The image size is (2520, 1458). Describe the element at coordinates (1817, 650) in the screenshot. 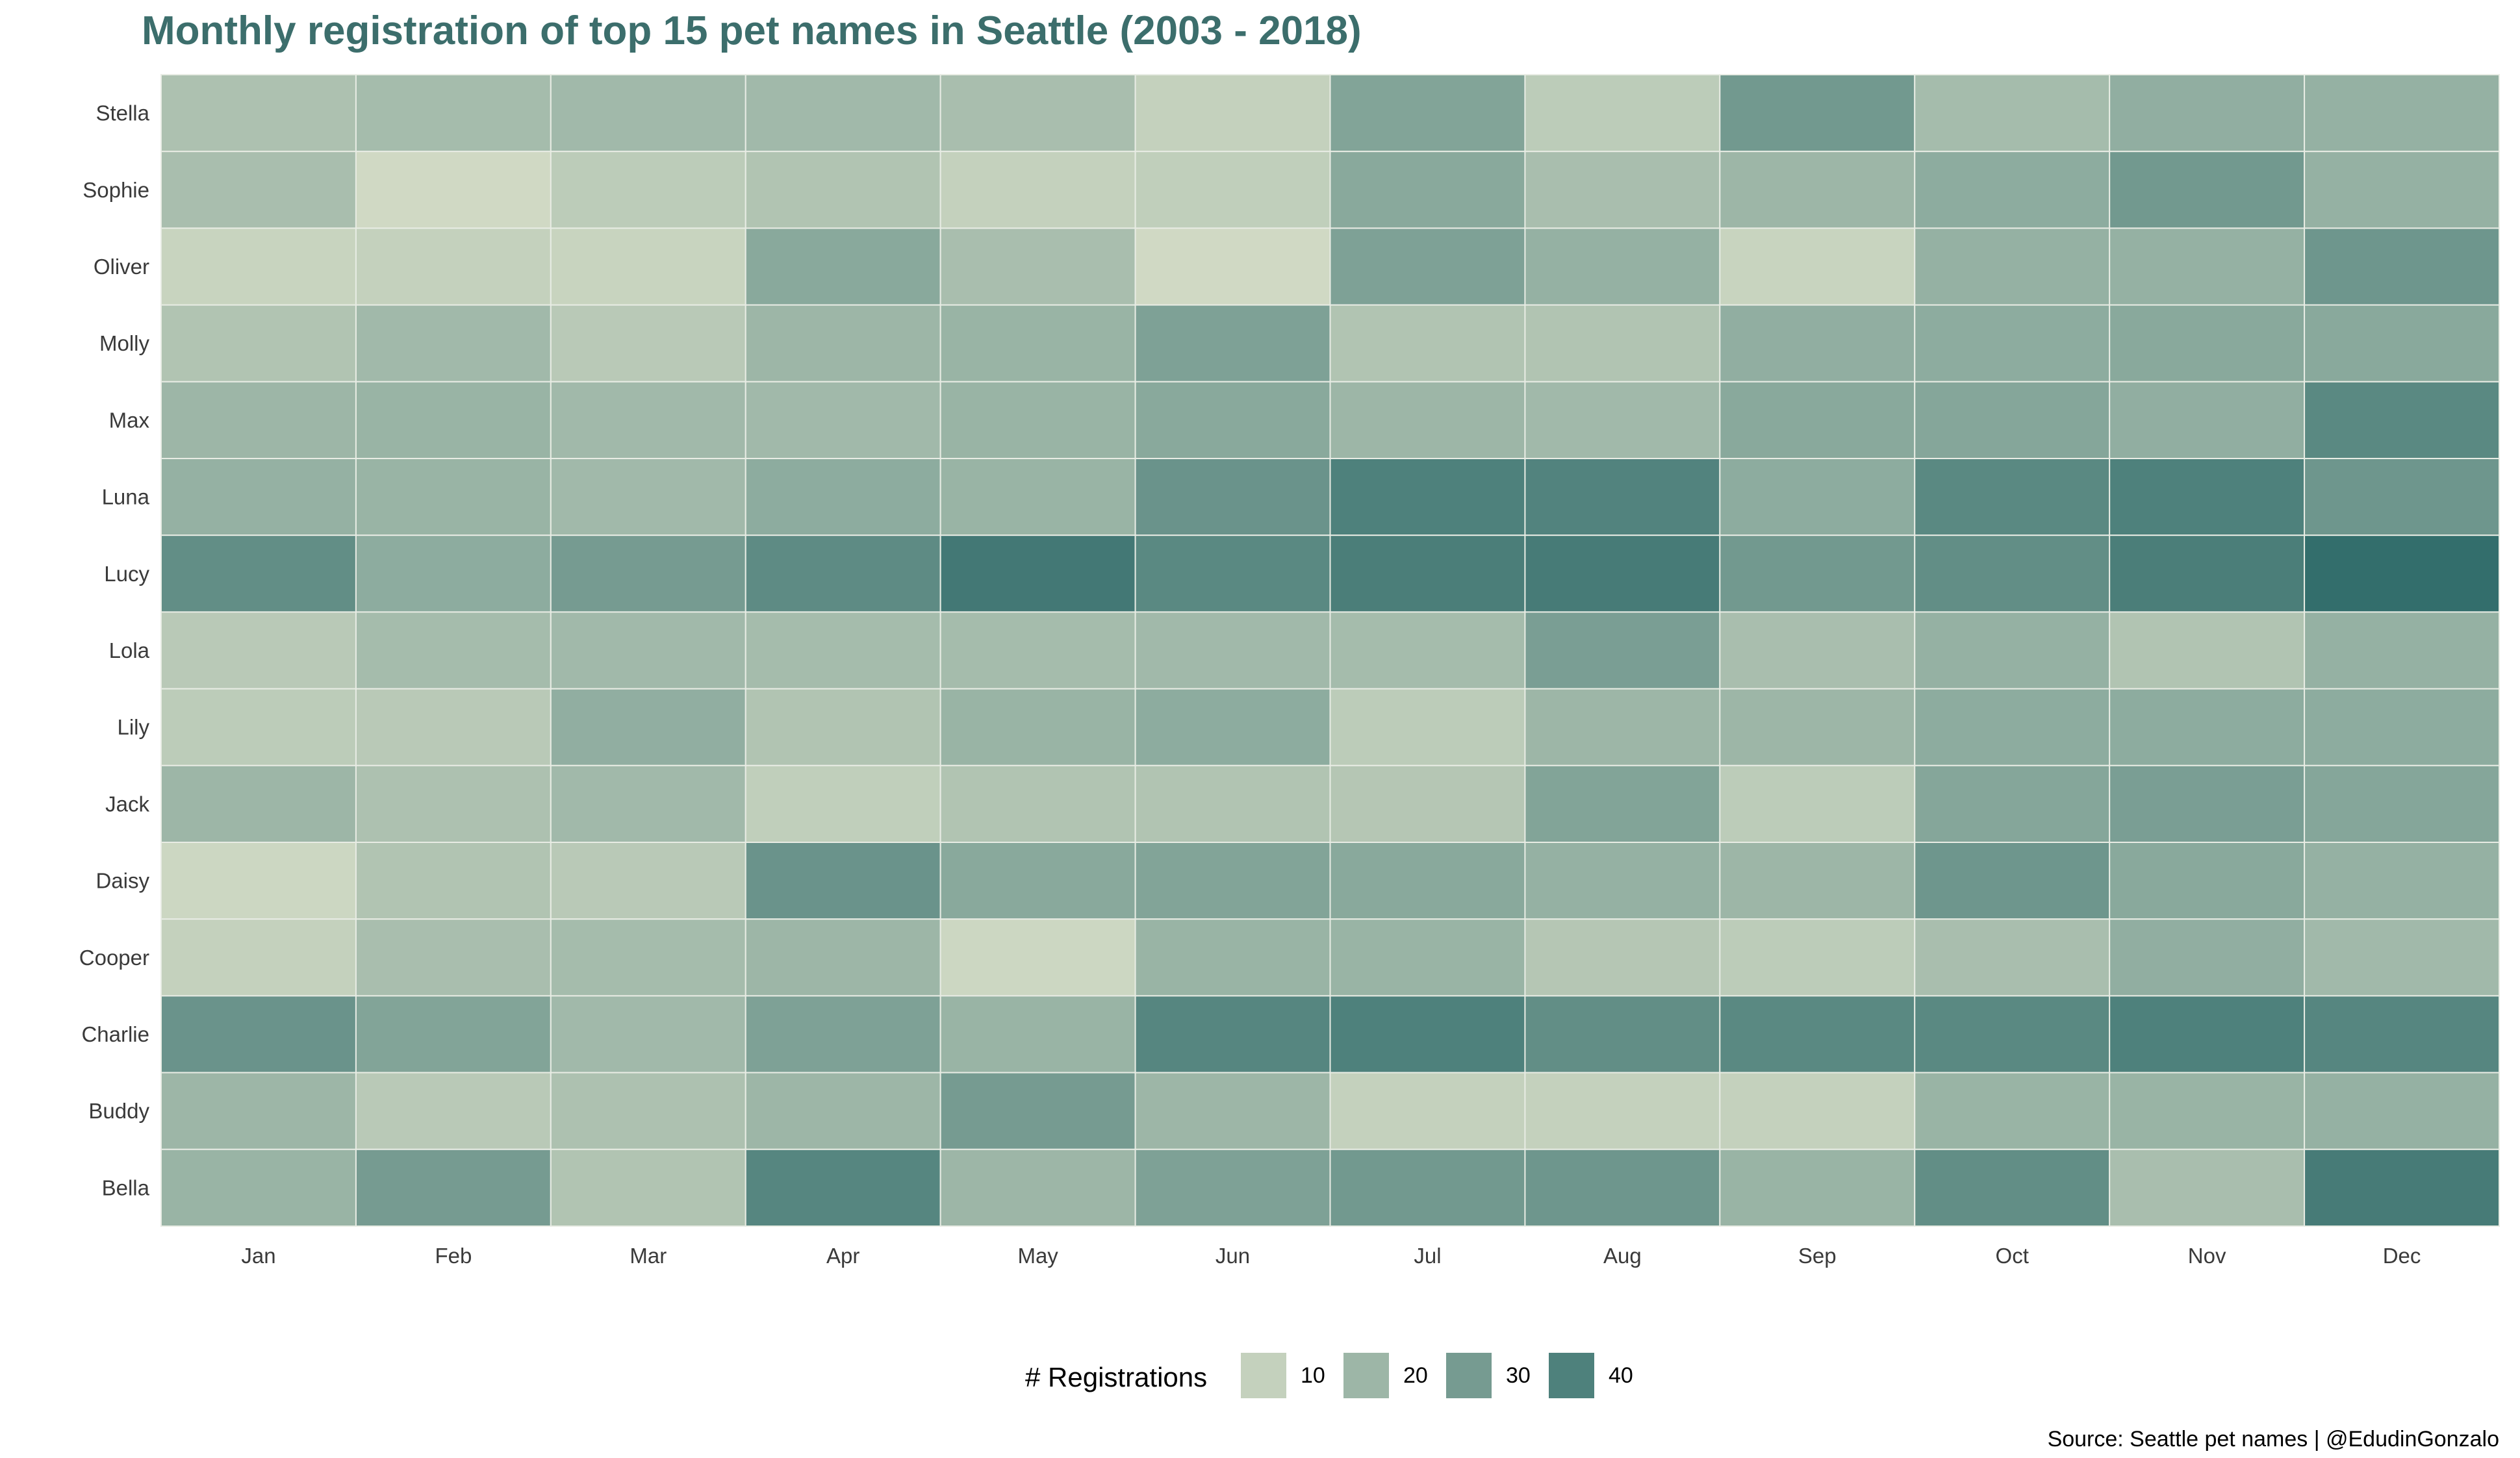

I see `heatmap-cell-lola-sep` at that location.